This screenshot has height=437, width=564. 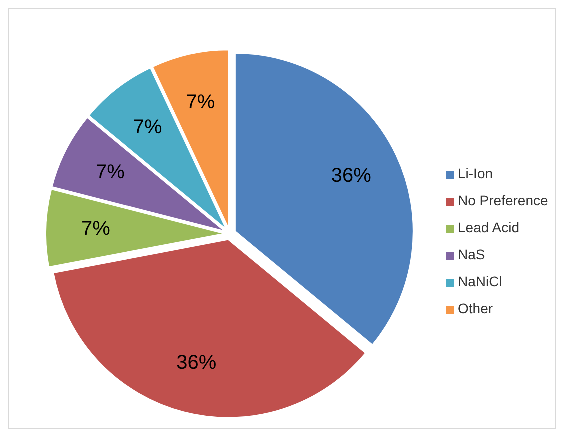 What do you see at coordinates (503, 200) in the screenshot?
I see `legend-label: No Preference` at bounding box center [503, 200].